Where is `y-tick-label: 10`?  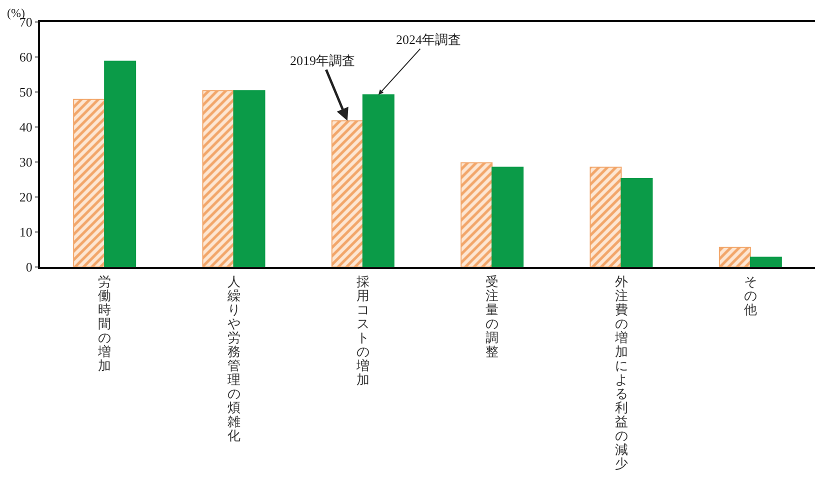
y-tick-label: 10 is located at coordinates (25, 232).